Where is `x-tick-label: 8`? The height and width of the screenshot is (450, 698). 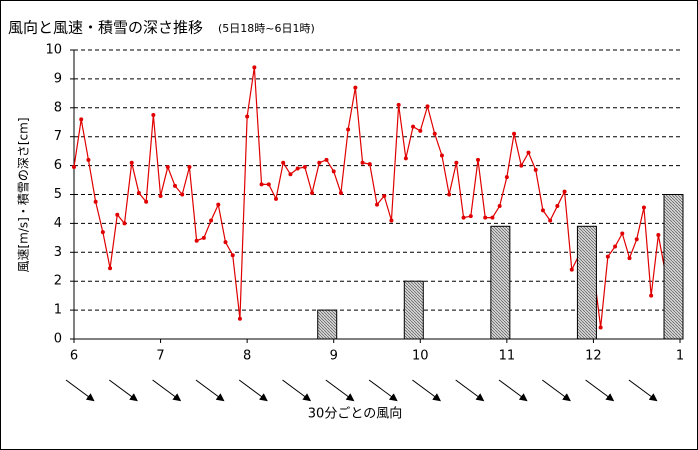 x-tick-label: 8 is located at coordinates (247, 356).